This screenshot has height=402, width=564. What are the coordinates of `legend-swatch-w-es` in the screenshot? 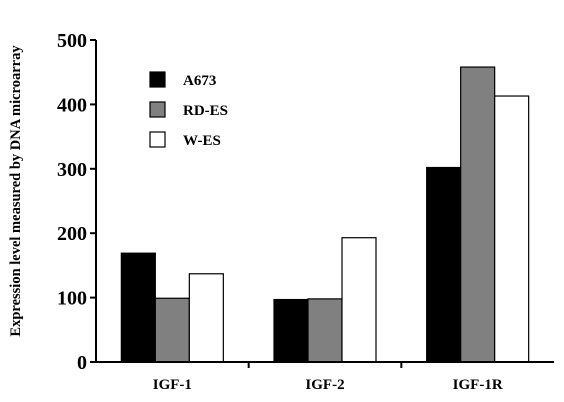 It's located at (157, 139).